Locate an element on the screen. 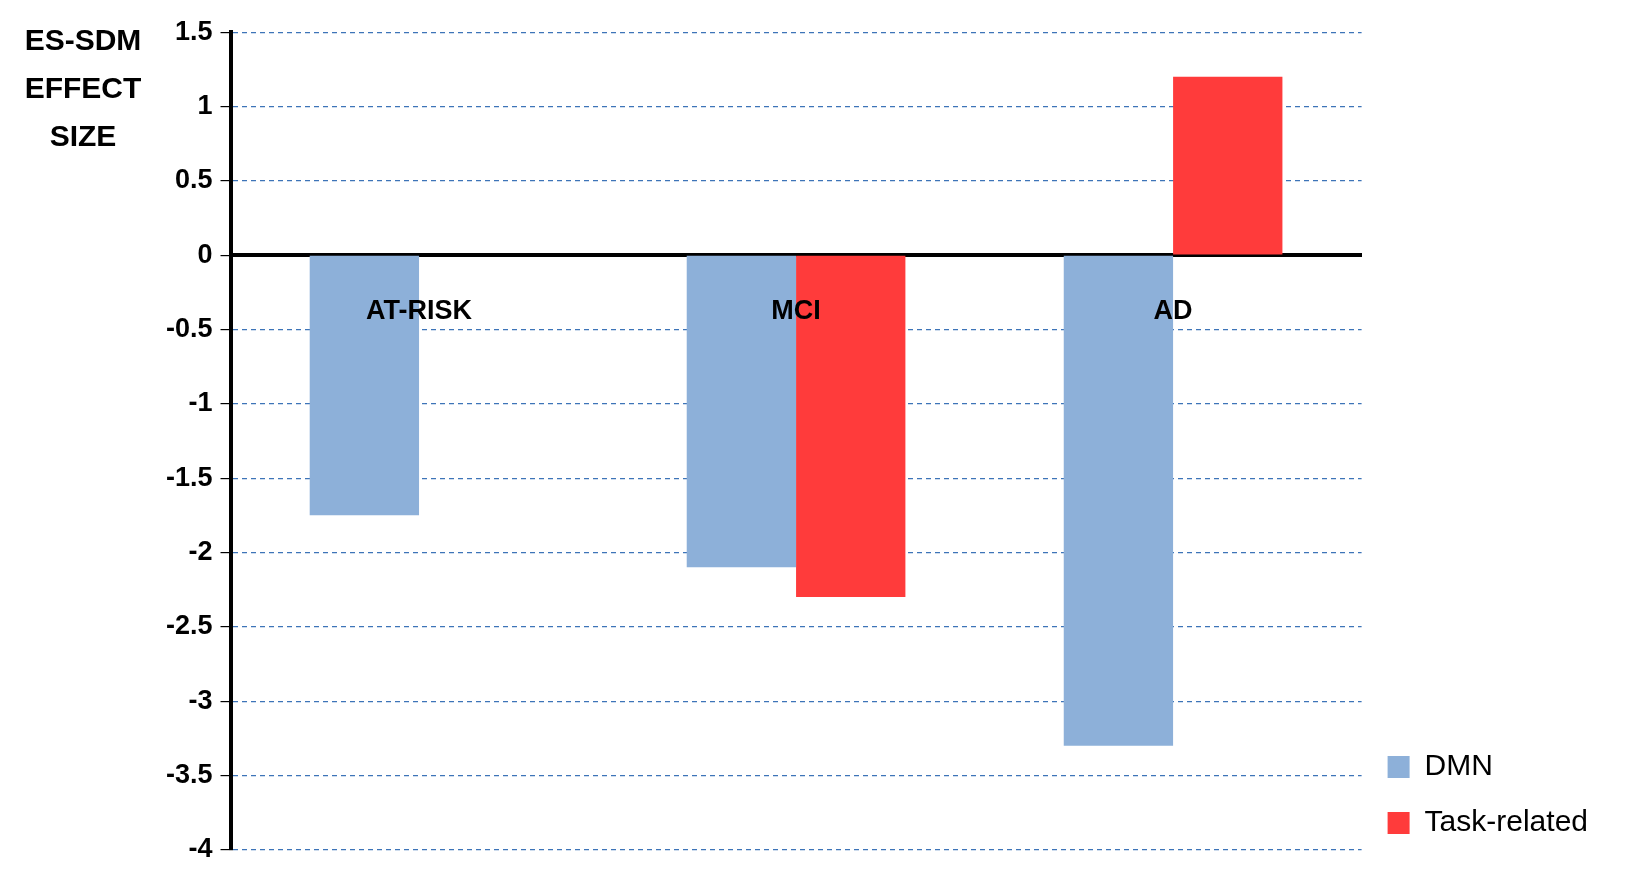 The width and height of the screenshot is (1626, 886). y-tick-label: 1.5 is located at coordinates (193, 30).